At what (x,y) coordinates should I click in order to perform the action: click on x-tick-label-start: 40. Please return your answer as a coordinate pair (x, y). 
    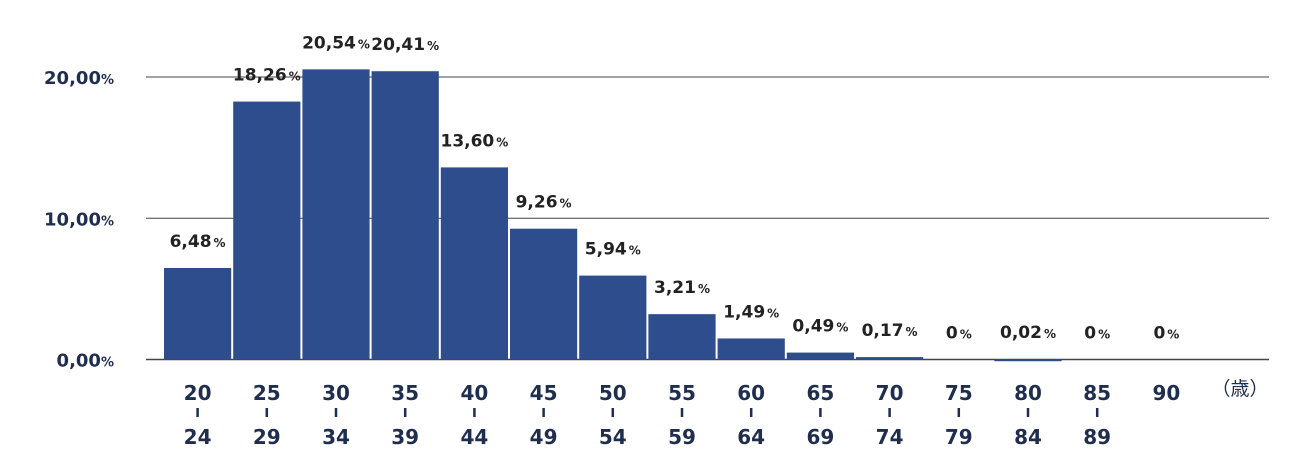
    Looking at the image, I should click on (474, 393).